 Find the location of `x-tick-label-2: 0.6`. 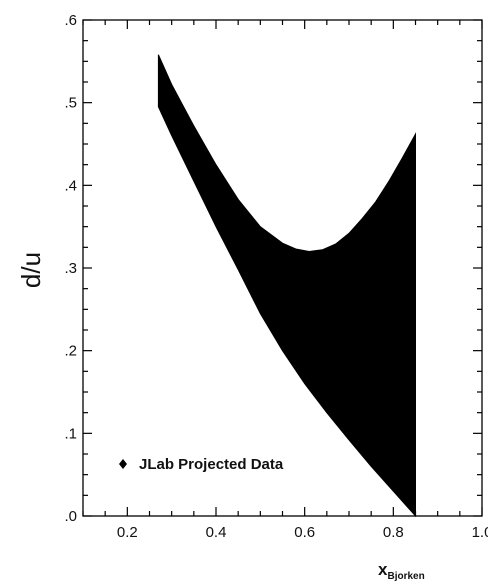

x-tick-label-2: 0.6 is located at coordinates (304, 532).